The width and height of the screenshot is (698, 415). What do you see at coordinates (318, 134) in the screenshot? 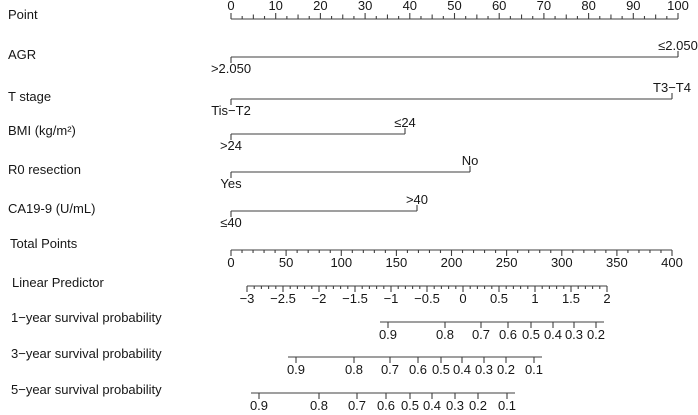
I see `row-bmi-kg-m: ≤24 >24` at bounding box center [318, 134].